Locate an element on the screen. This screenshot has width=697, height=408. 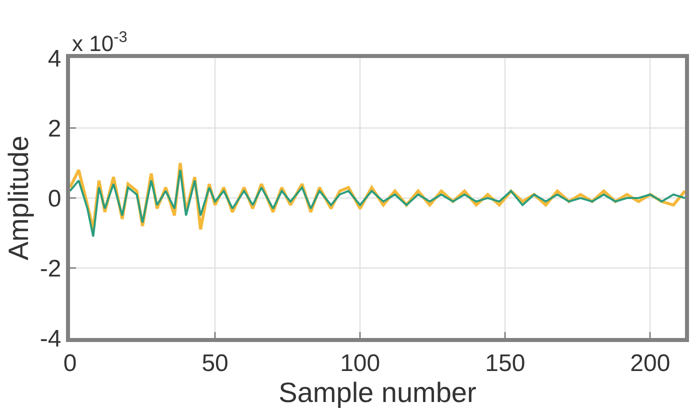
y-axis-title: Amplitude is located at coordinates (18, 198).